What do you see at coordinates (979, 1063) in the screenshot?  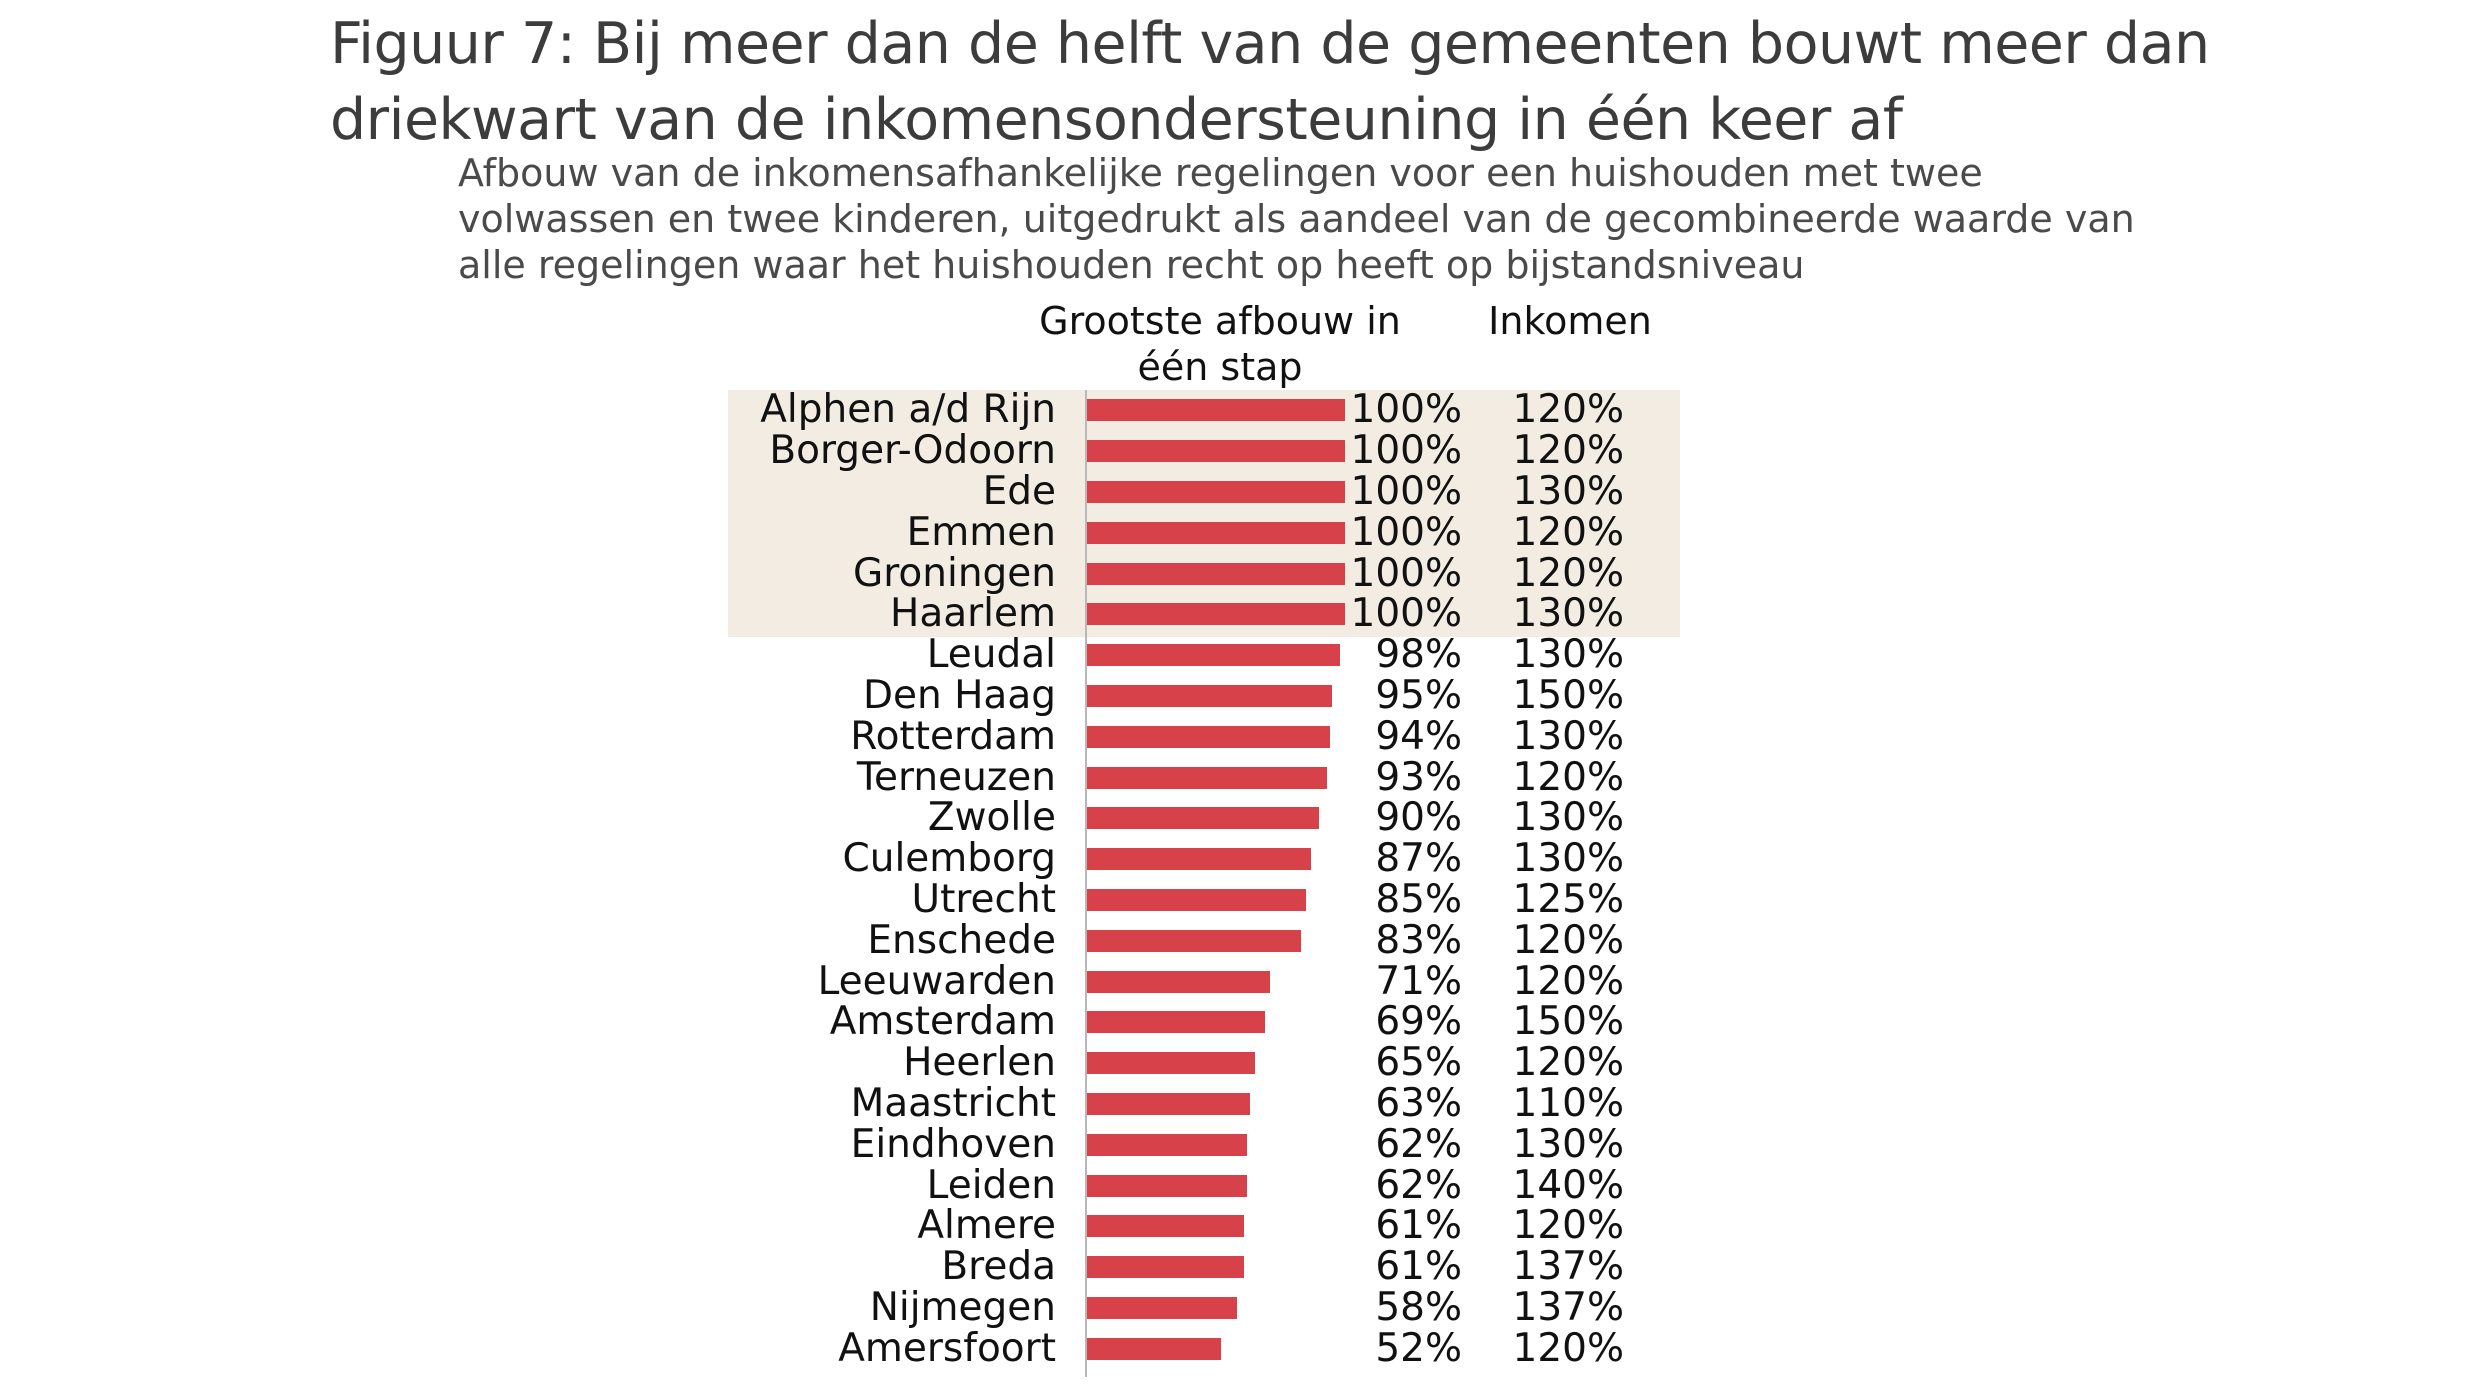 I see `category-label: Heerlen` at bounding box center [979, 1063].